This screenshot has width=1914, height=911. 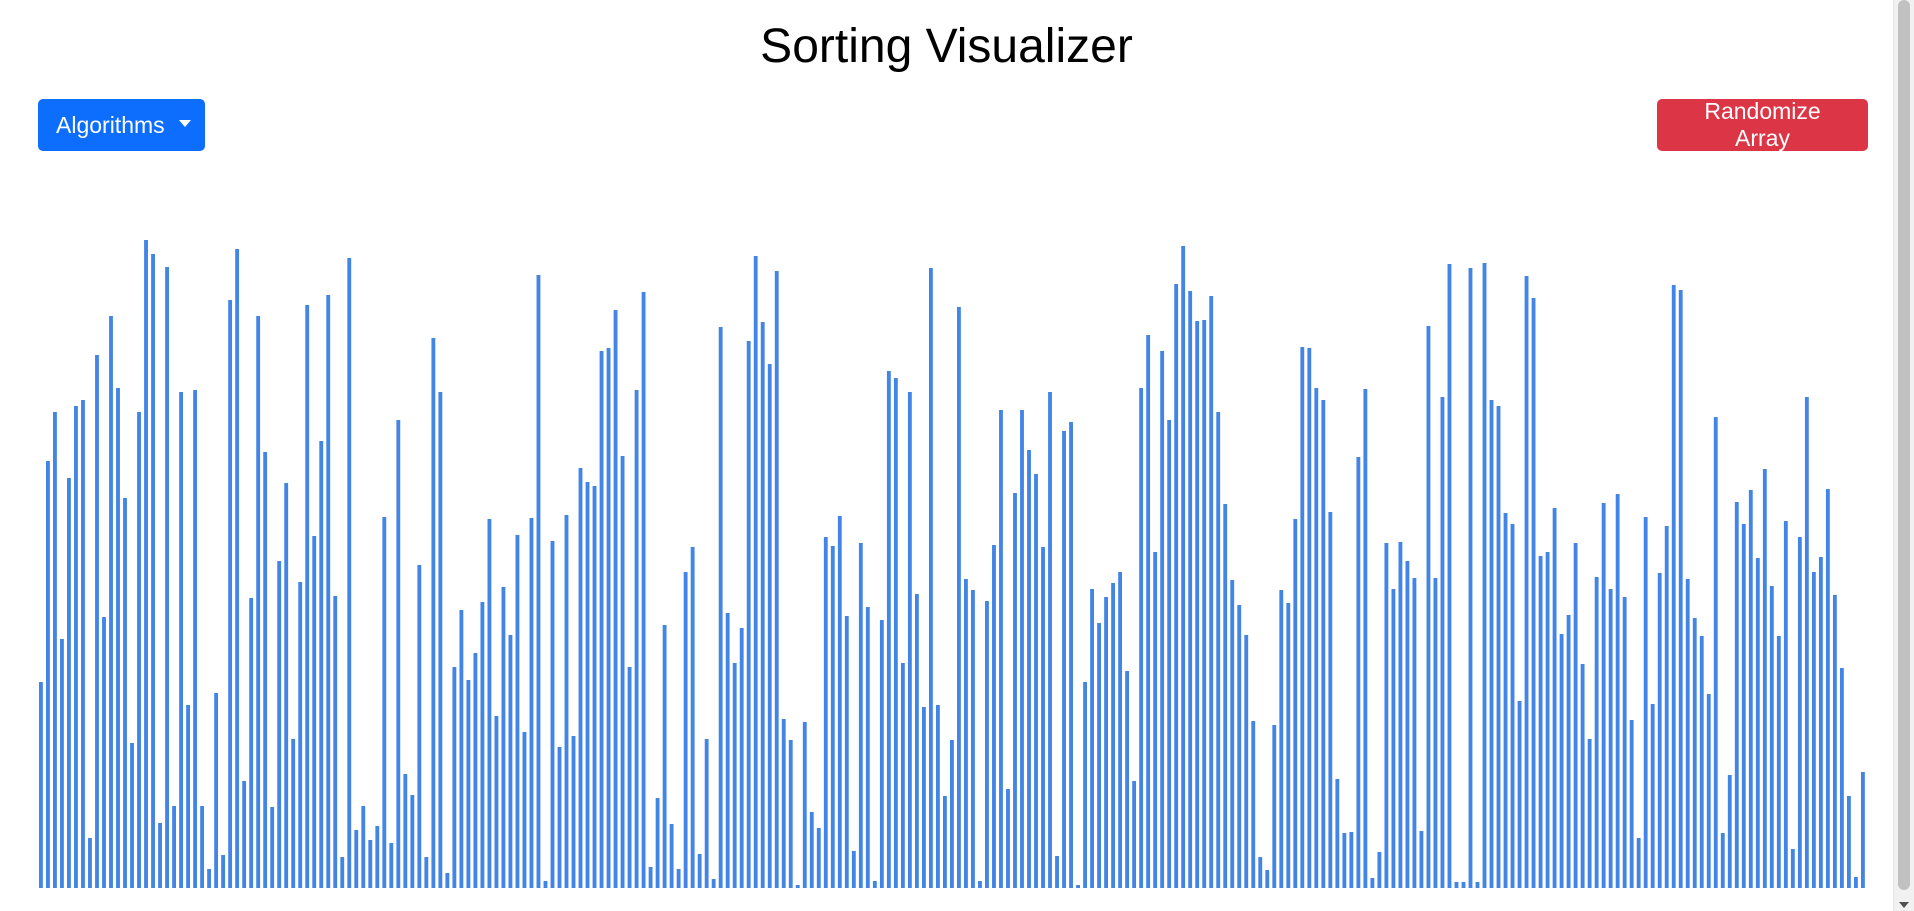 I want to click on scroll-down-arrow-icon, so click(x=1904, y=905).